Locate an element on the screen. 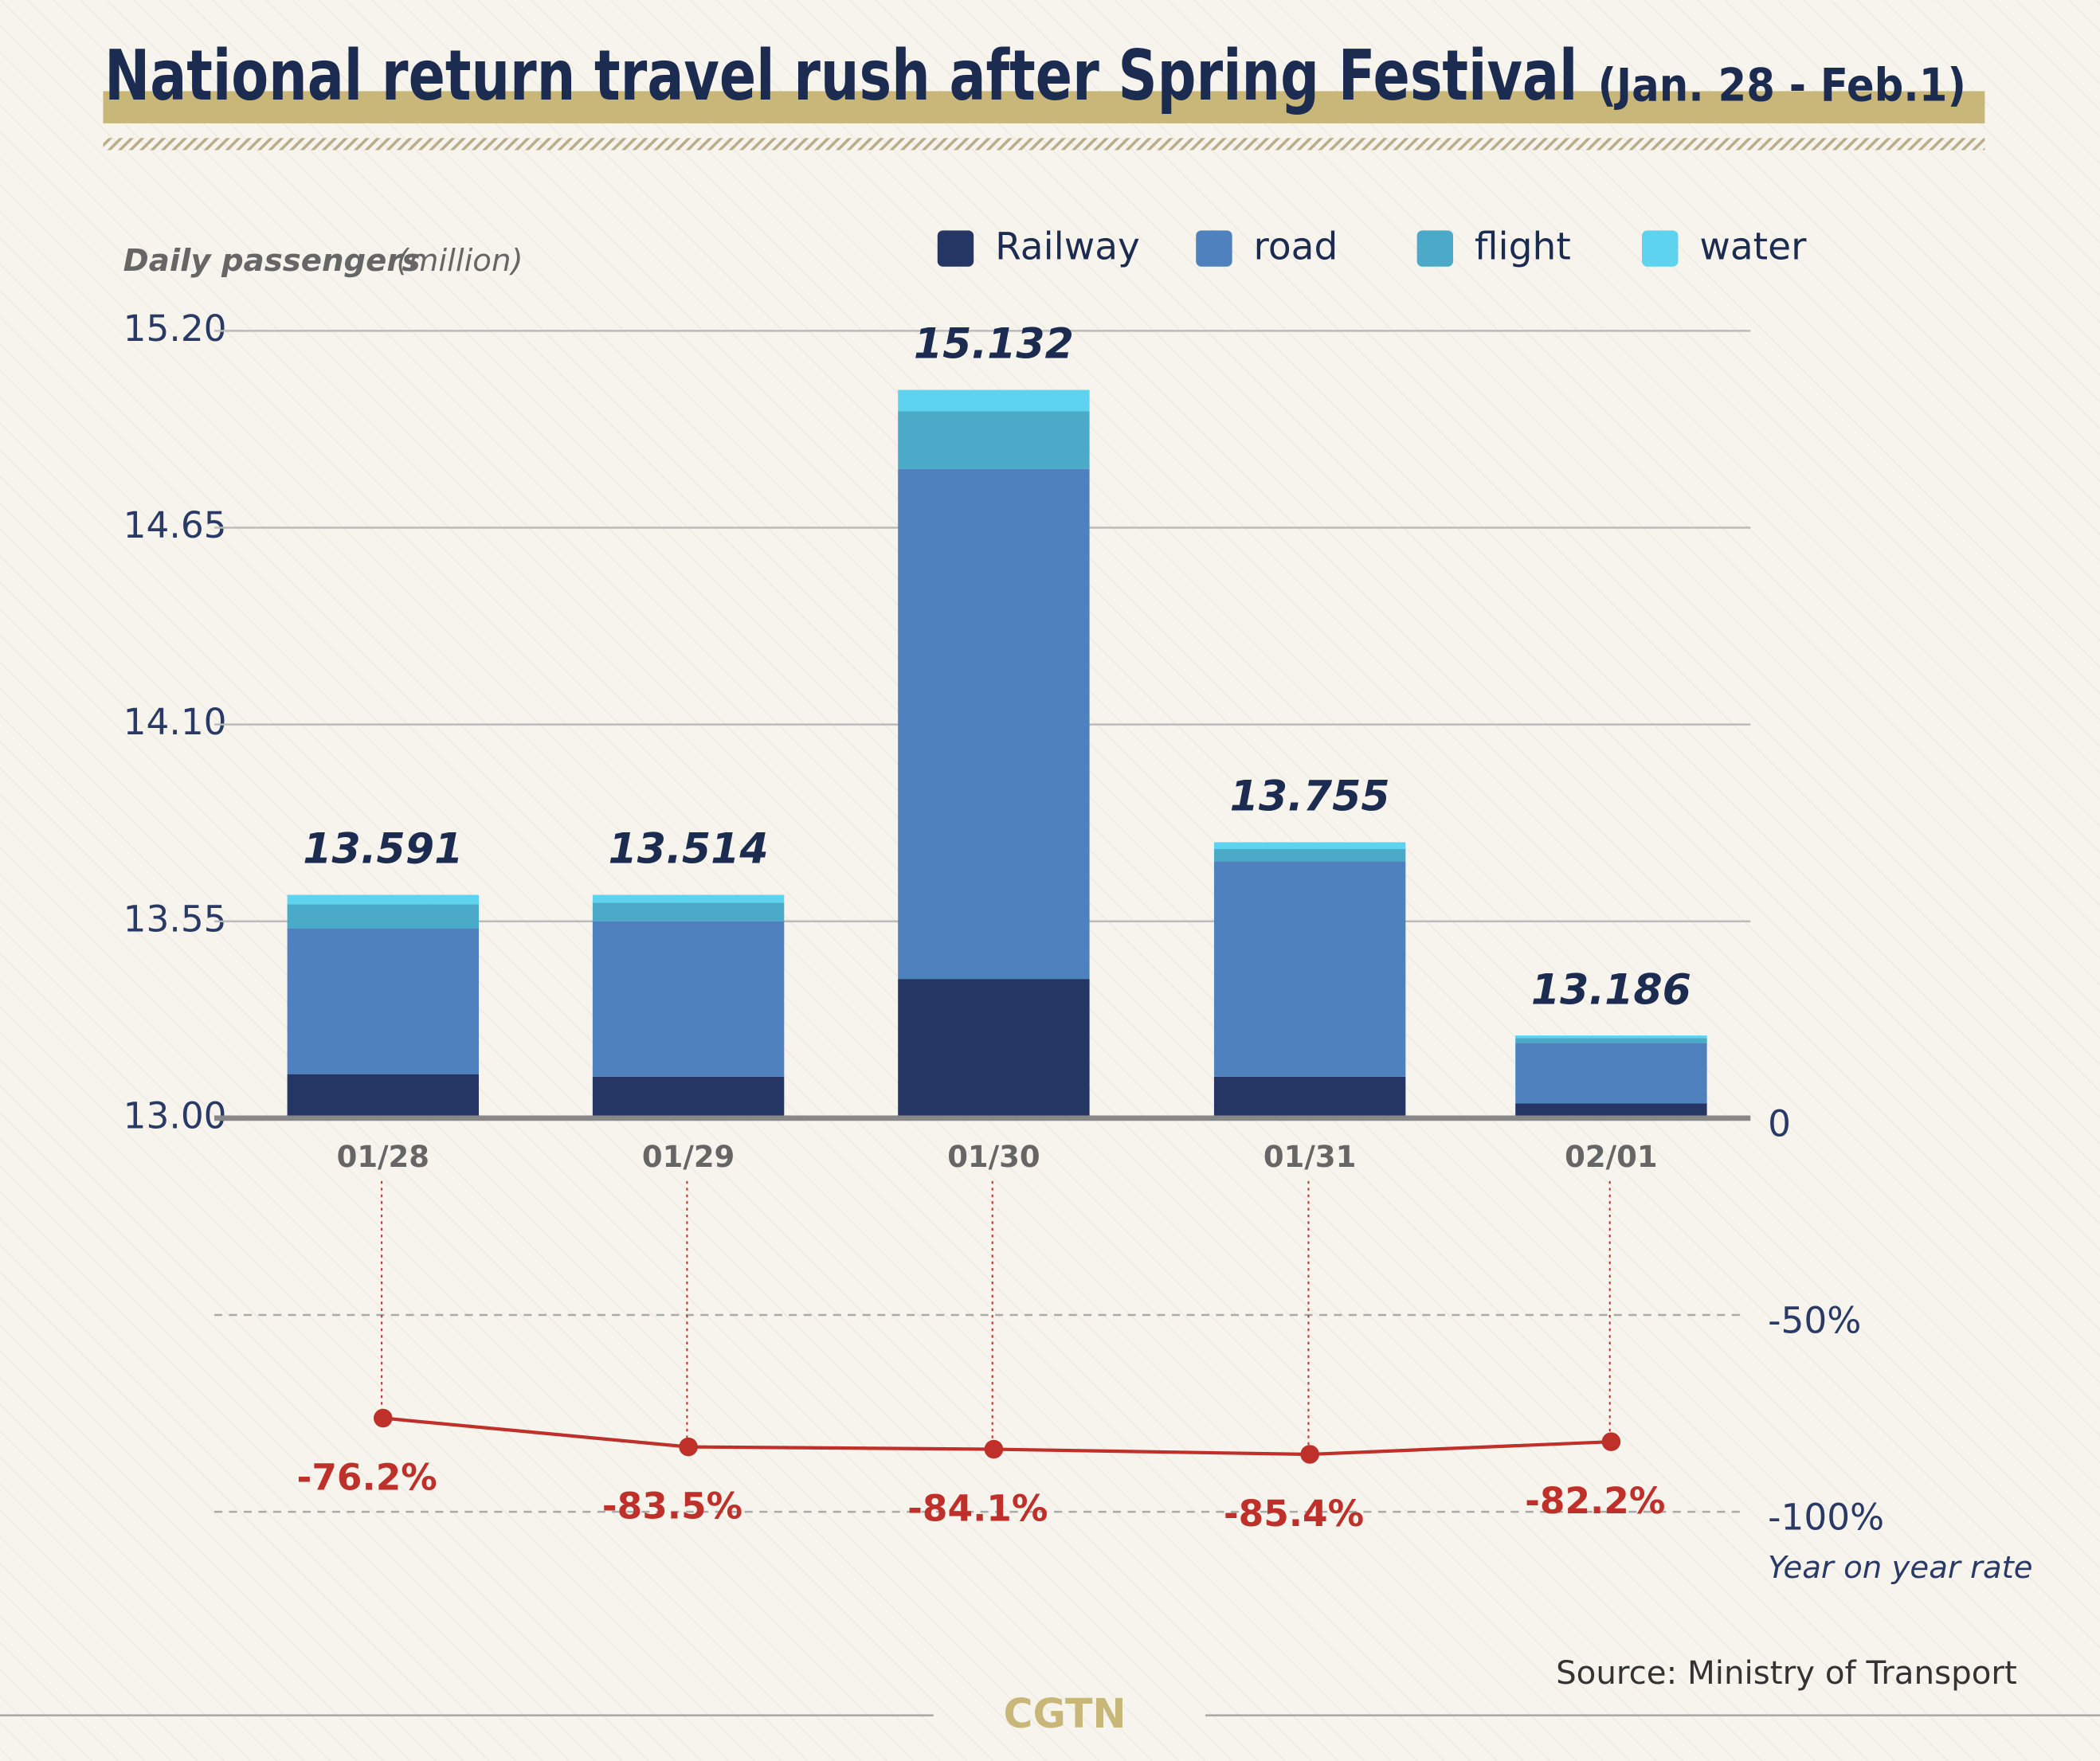  x-tick-label: 01/29 is located at coordinates (688, 1157).